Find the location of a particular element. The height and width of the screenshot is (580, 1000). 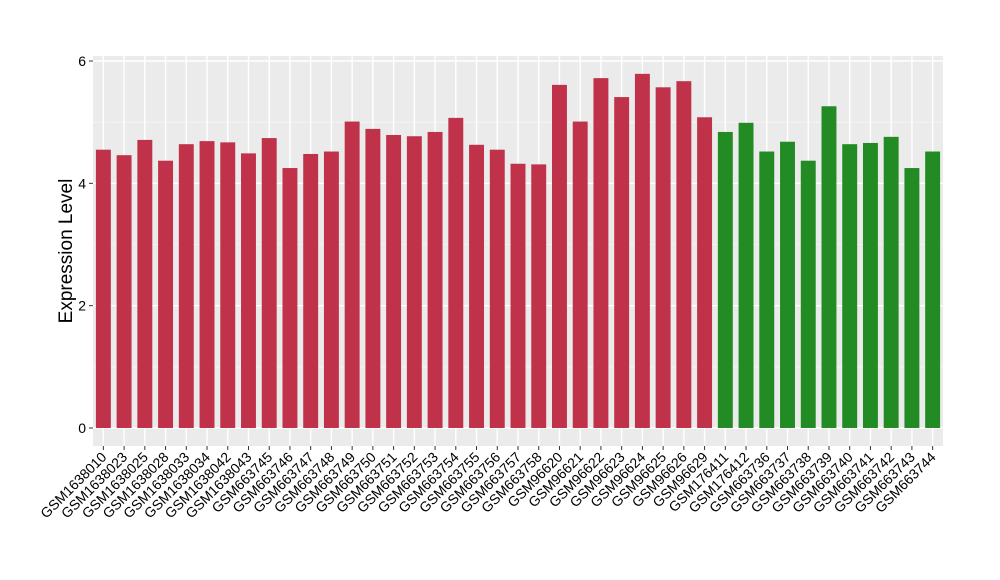

bar-GSM96621 is located at coordinates (580, 275).